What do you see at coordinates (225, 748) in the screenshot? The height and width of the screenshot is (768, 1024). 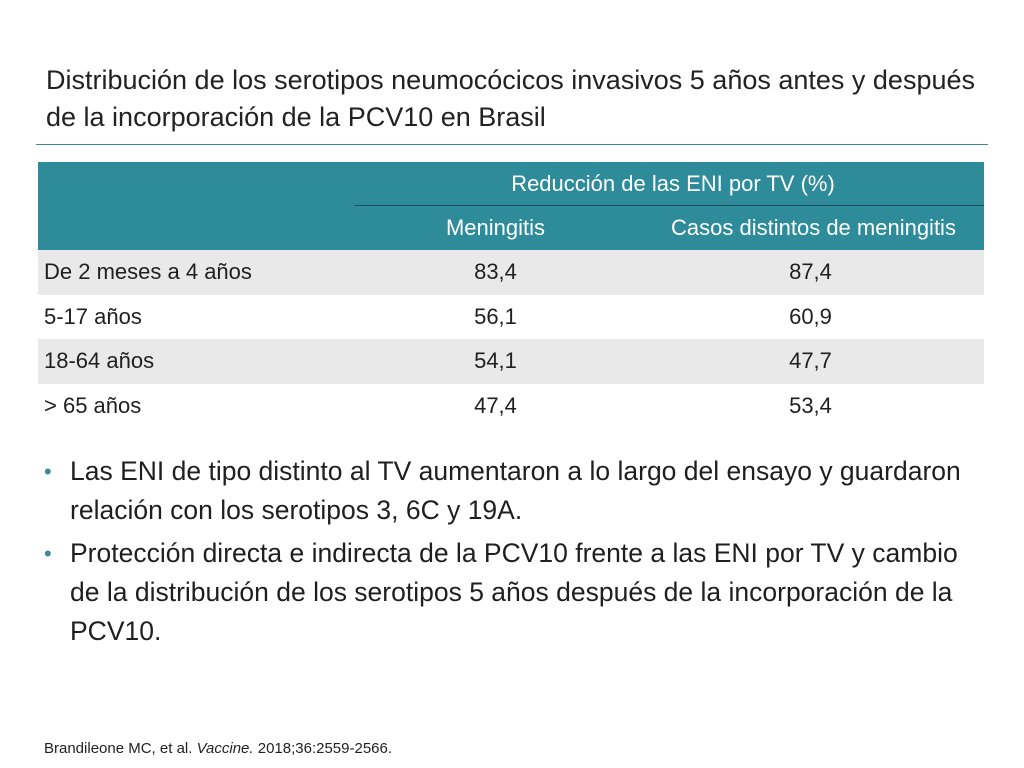 I see `reference-journal: Vaccine.` at bounding box center [225, 748].